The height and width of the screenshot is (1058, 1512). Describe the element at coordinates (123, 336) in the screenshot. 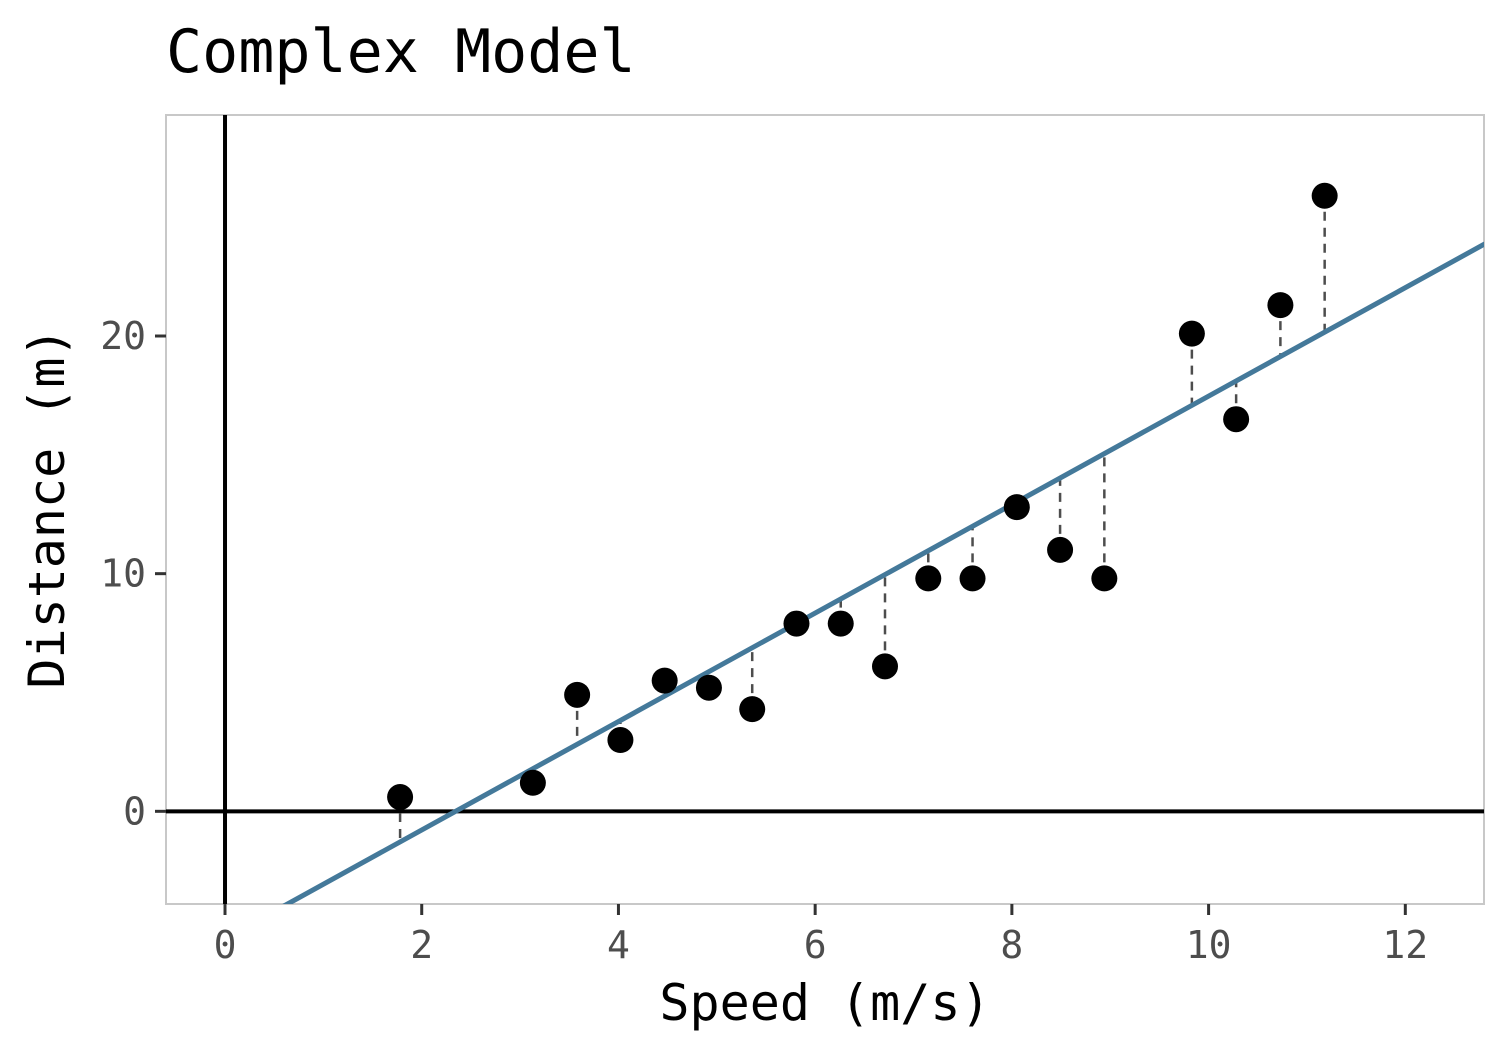

I see `y-tick-label-20: 20` at that location.